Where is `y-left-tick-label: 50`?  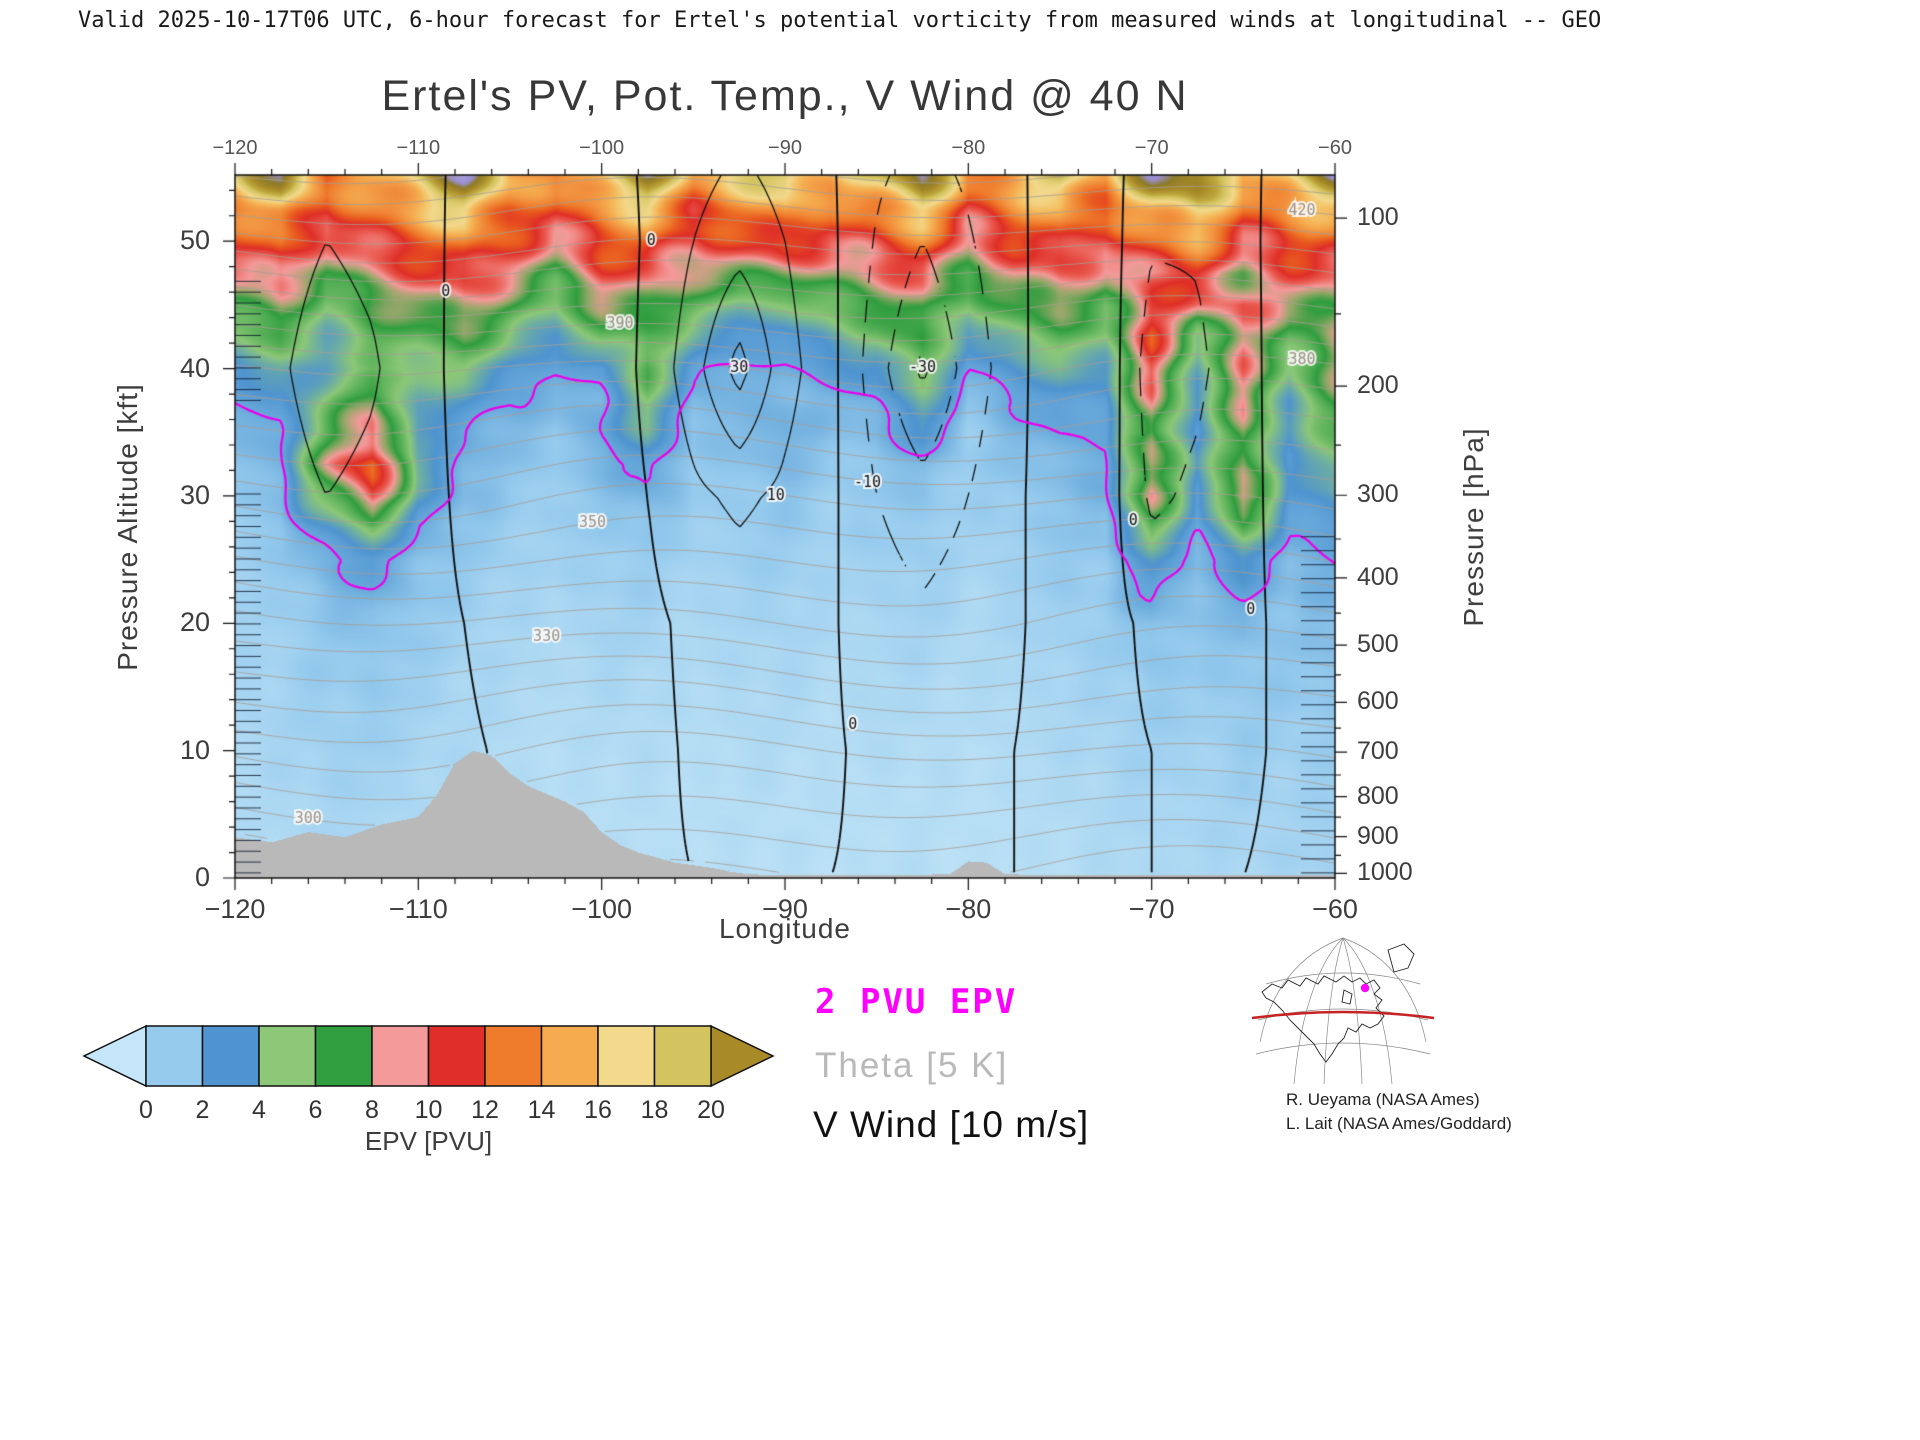
y-left-tick-label: 50 is located at coordinates (194, 240).